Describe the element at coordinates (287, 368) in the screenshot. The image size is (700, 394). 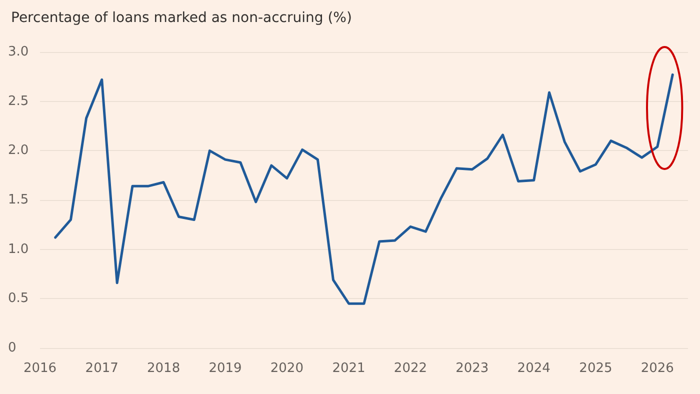
I see `x-tick-label: 2020` at that location.